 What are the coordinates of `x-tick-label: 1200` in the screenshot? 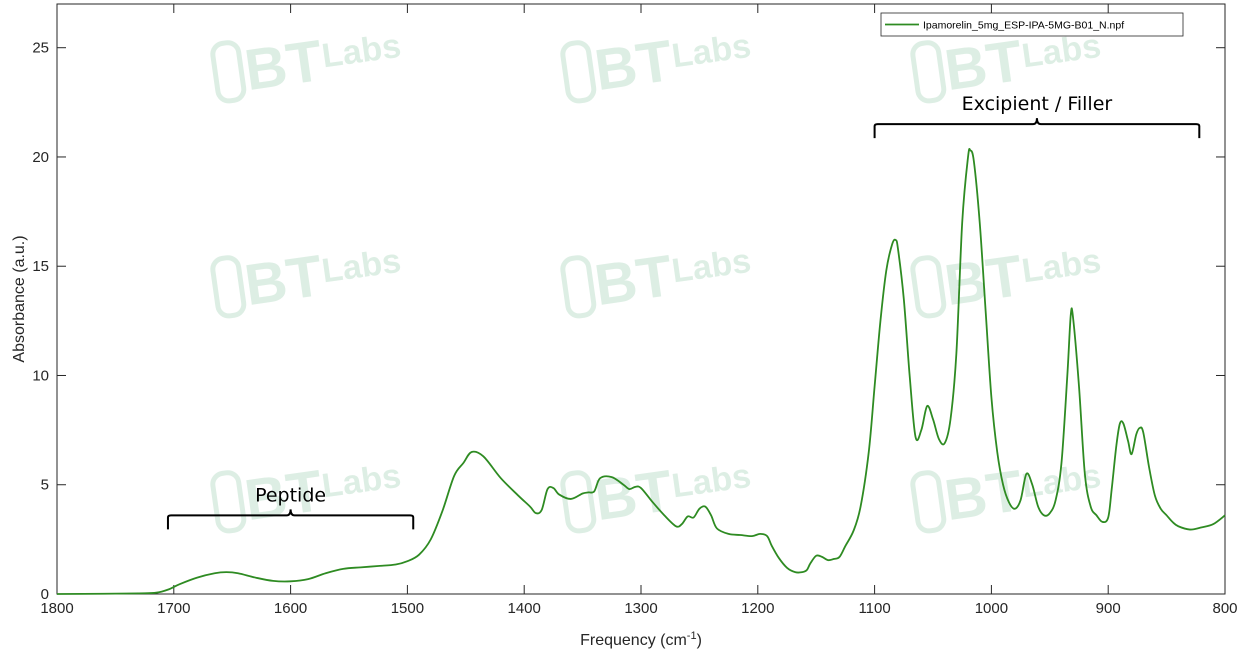 It's located at (757, 608).